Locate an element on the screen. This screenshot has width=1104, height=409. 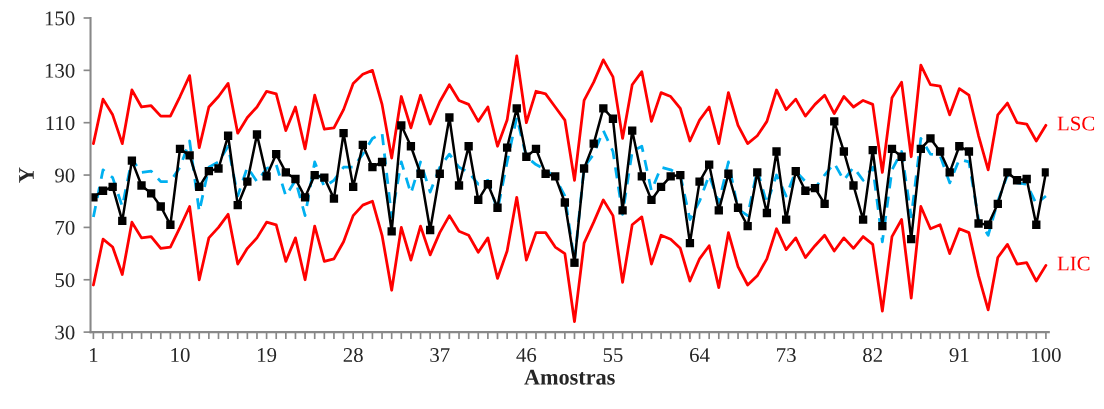
x-tick-label: 19 is located at coordinates (267, 355).